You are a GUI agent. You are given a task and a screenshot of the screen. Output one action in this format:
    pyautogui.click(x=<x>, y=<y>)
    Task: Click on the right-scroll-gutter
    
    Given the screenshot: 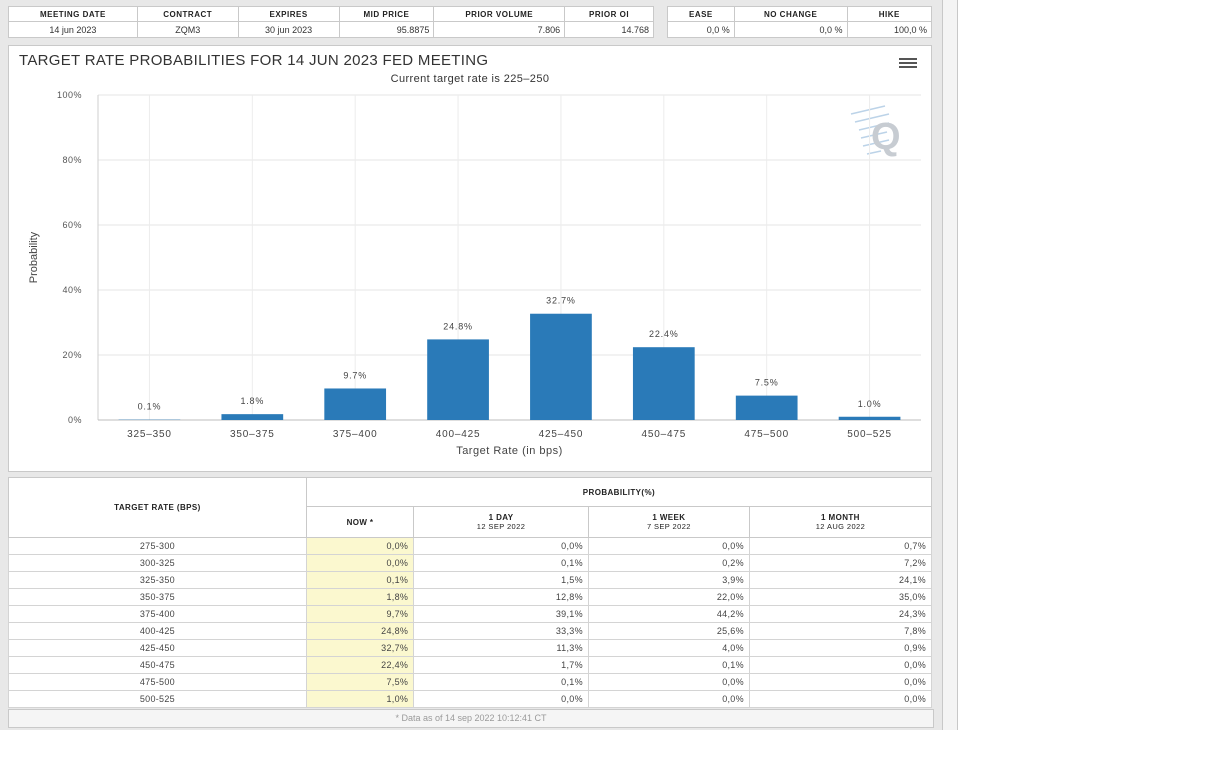 What is the action you would take?
    pyautogui.click(x=950, y=365)
    